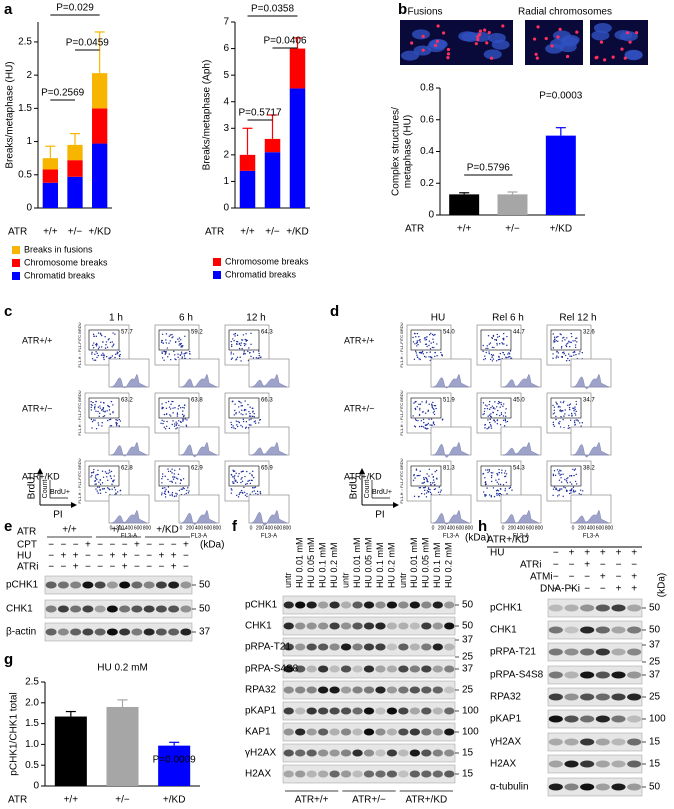 The width and height of the screenshot is (674, 809). I want to click on x-axis-label: ATR, so click(17, 800).